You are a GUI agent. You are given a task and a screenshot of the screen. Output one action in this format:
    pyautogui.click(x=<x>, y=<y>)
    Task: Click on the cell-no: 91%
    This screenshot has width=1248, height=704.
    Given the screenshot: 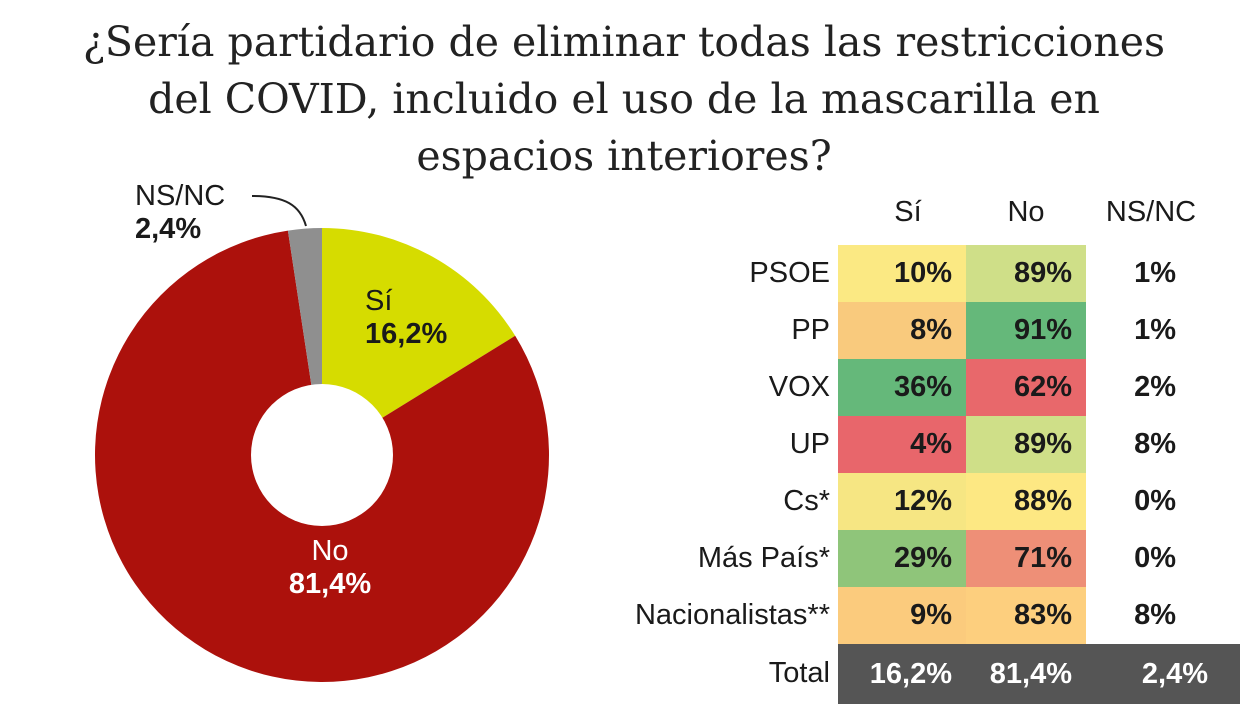 What is the action you would take?
    pyautogui.click(x=1026, y=330)
    